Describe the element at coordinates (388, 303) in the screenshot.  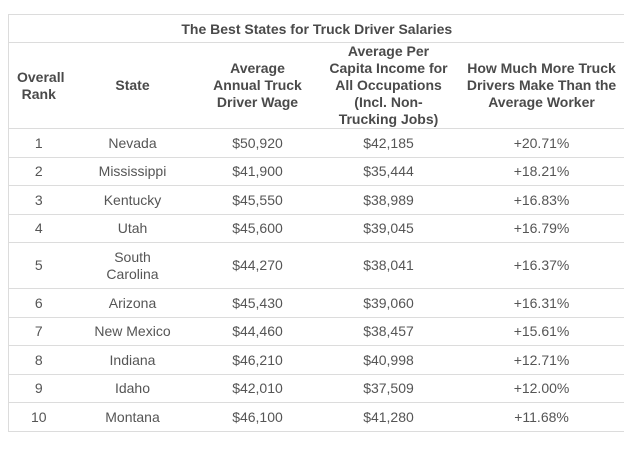
I see `income-cell: $39,060` at that location.